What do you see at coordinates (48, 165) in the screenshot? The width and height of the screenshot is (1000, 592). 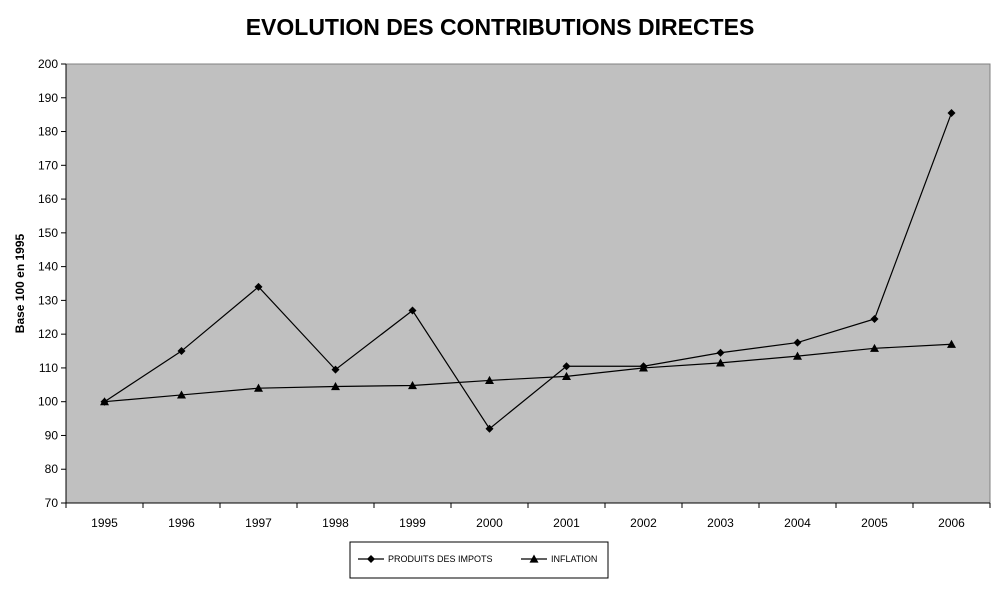 I see `y-tick-label: 170` at bounding box center [48, 165].